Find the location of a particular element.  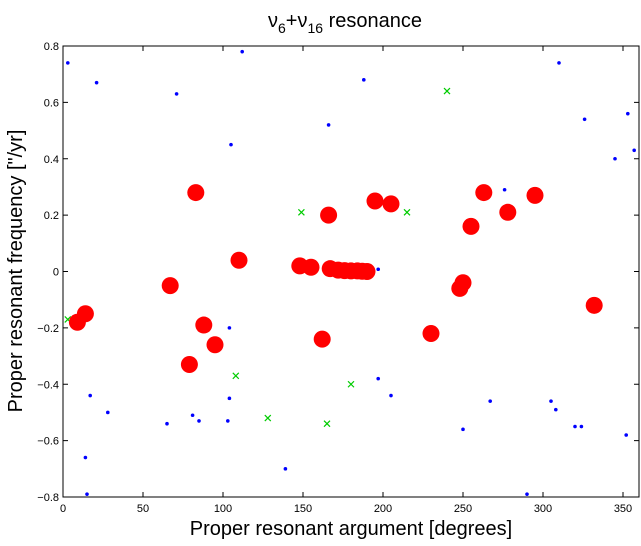

title-rest: resonance is located at coordinates (372, 21).